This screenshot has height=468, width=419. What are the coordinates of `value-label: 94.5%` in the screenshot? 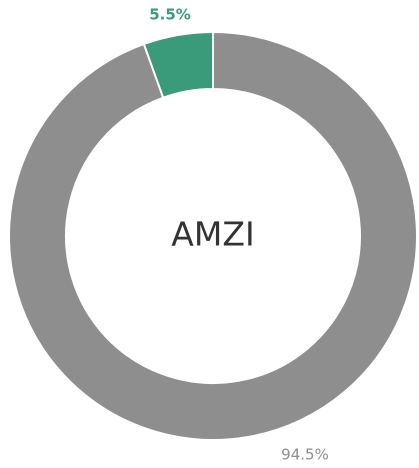 It's located at (305, 455).